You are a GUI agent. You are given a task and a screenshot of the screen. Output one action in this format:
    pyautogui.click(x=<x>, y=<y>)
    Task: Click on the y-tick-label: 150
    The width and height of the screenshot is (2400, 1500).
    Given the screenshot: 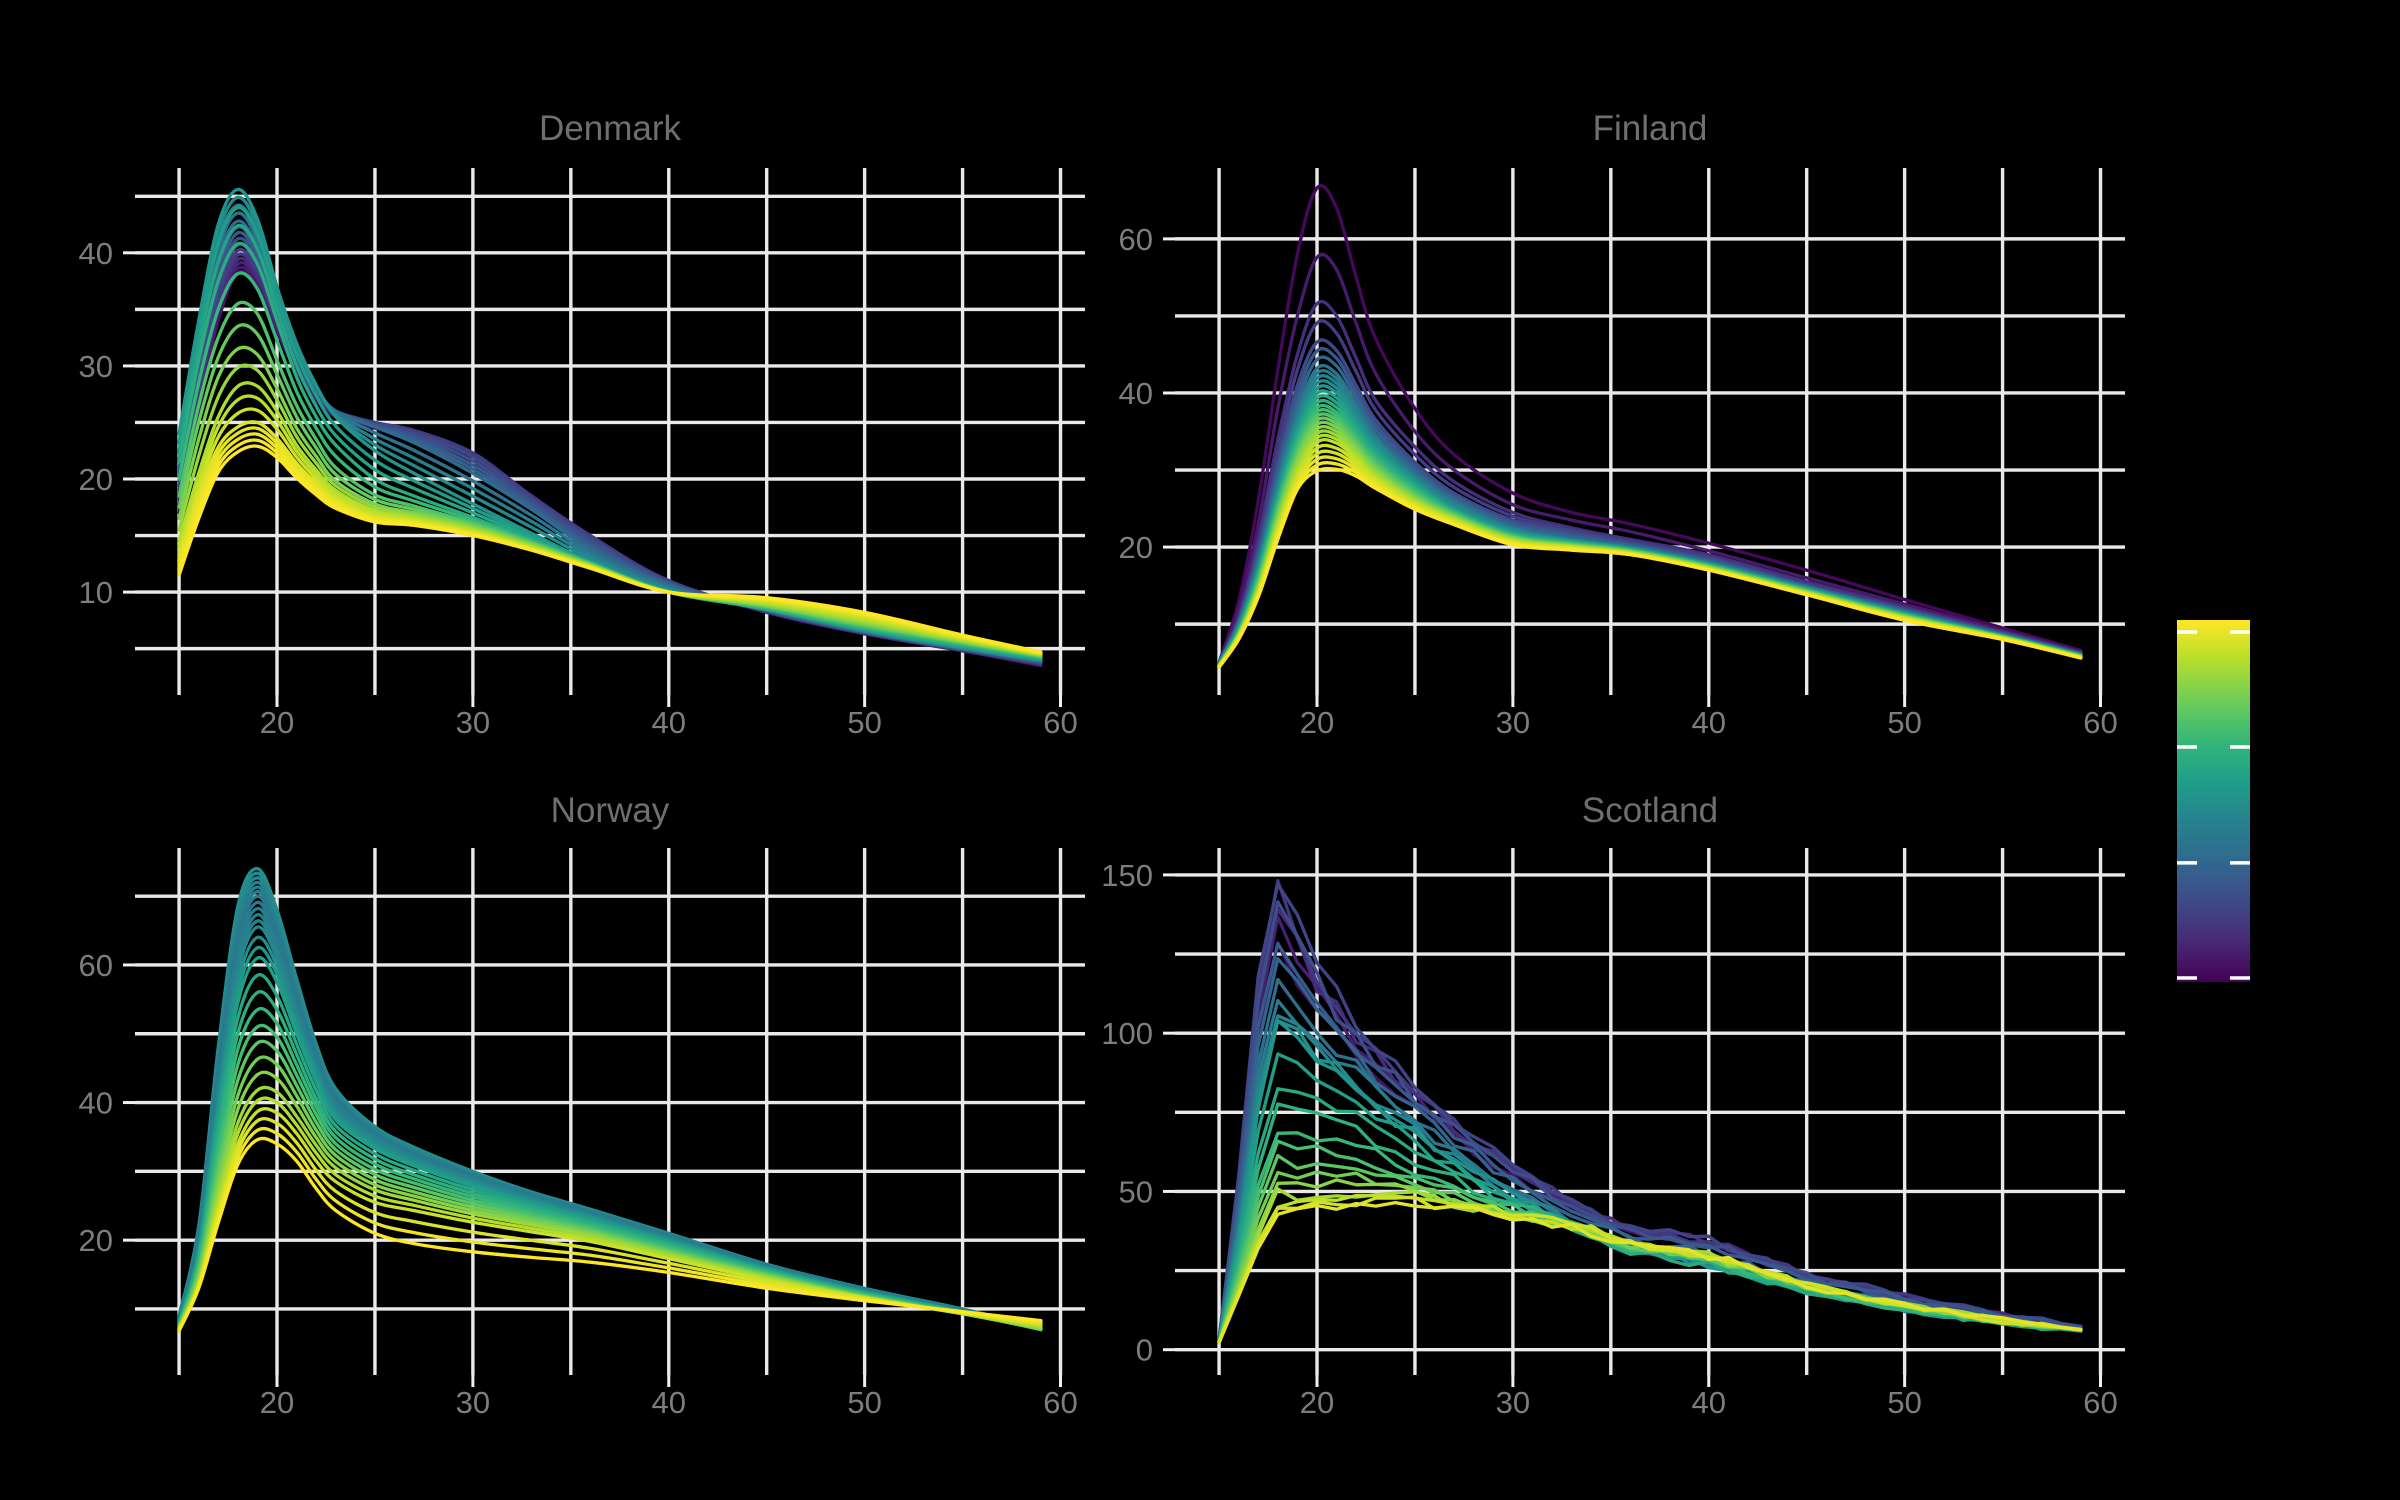 What is the action you would take?
    pyautogui.click(x=1127, y=875)
    